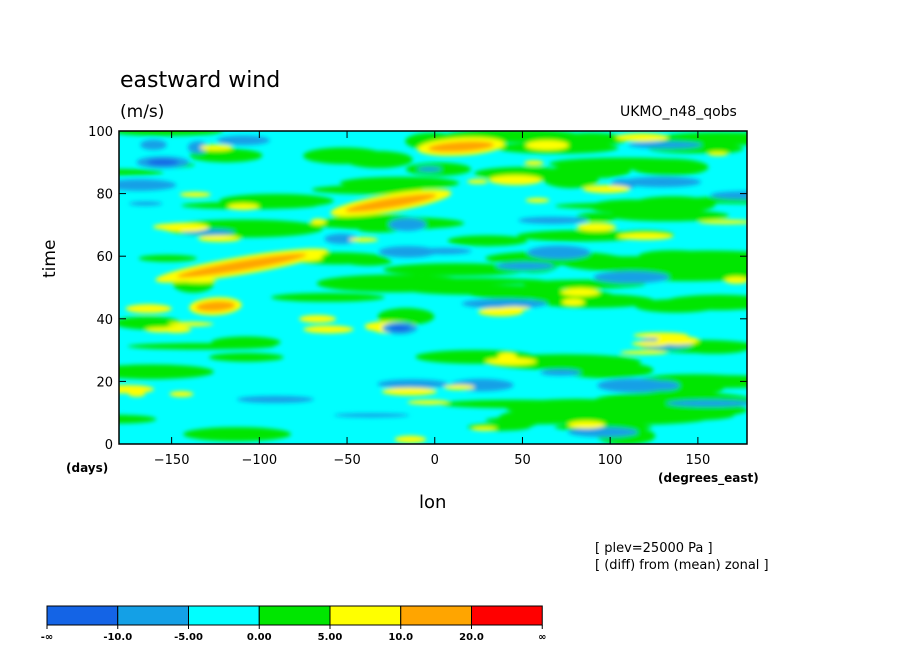 The width and height of the screenshot is (904, 654). Describe the element at coordinates (330, 637) in the screenshot. I see `colorbar-label: 5.00` at that location.